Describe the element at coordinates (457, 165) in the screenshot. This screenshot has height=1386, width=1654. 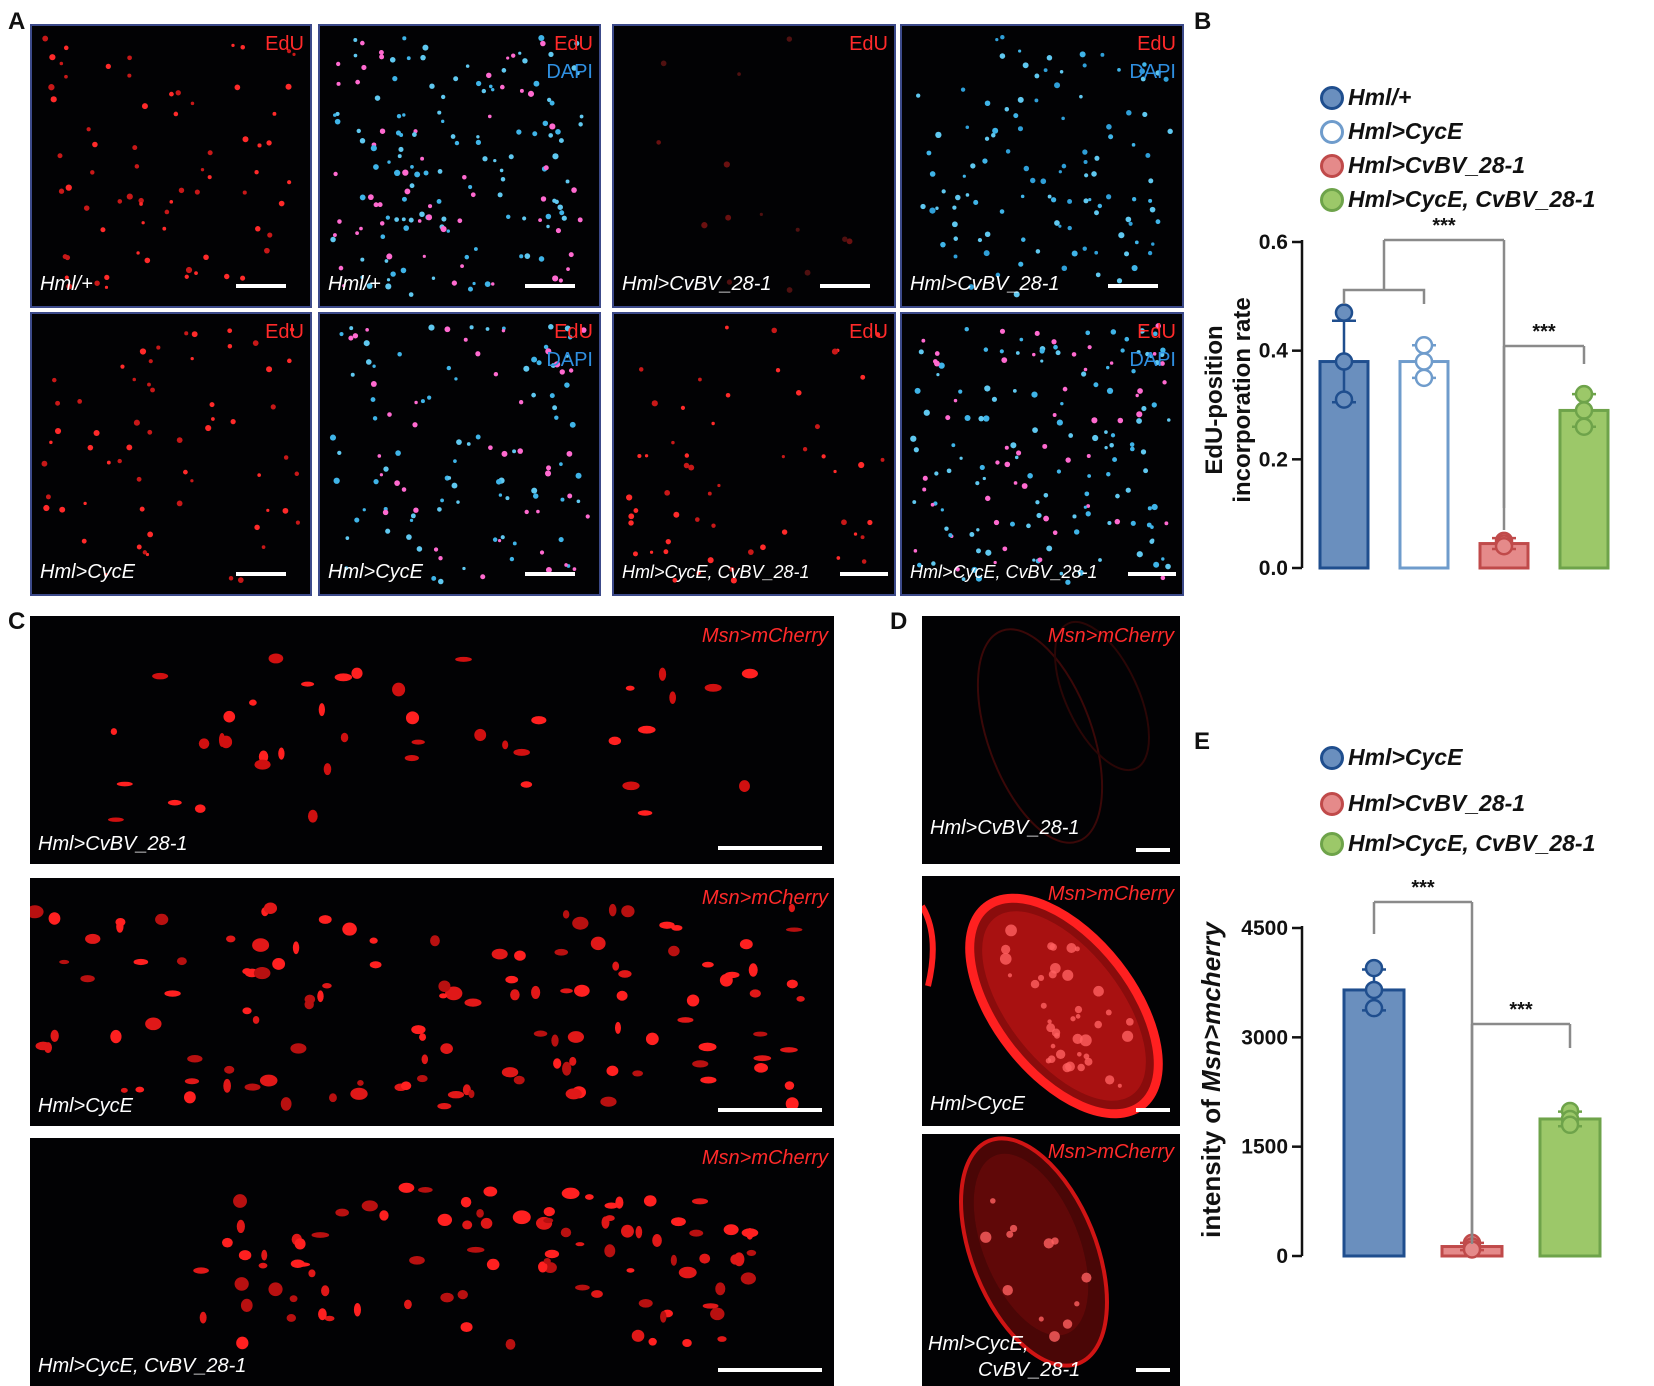
I see `dapi-nuclei-field` at that location.